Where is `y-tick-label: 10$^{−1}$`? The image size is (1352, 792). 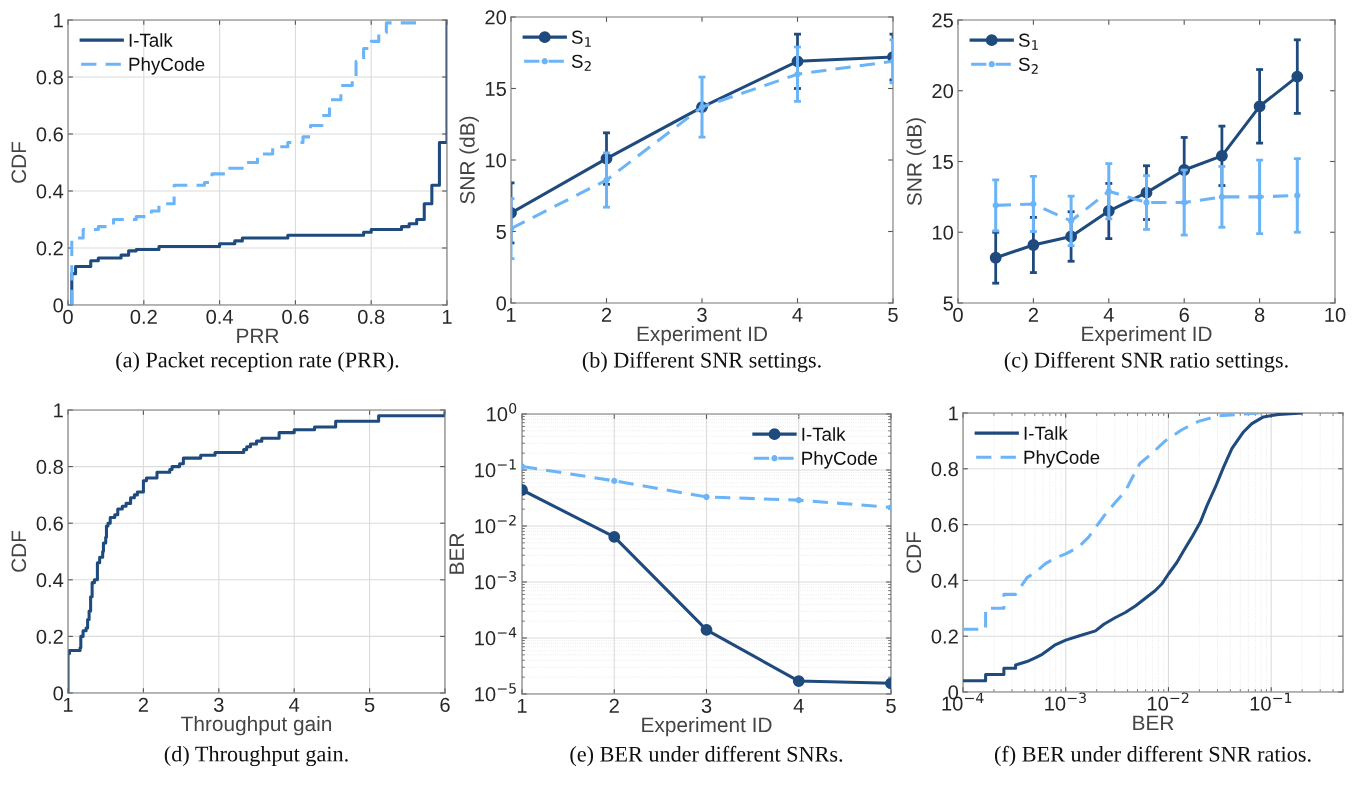
y-tick-label: 10$^{−1}$ is located at coordinates (495, 468).